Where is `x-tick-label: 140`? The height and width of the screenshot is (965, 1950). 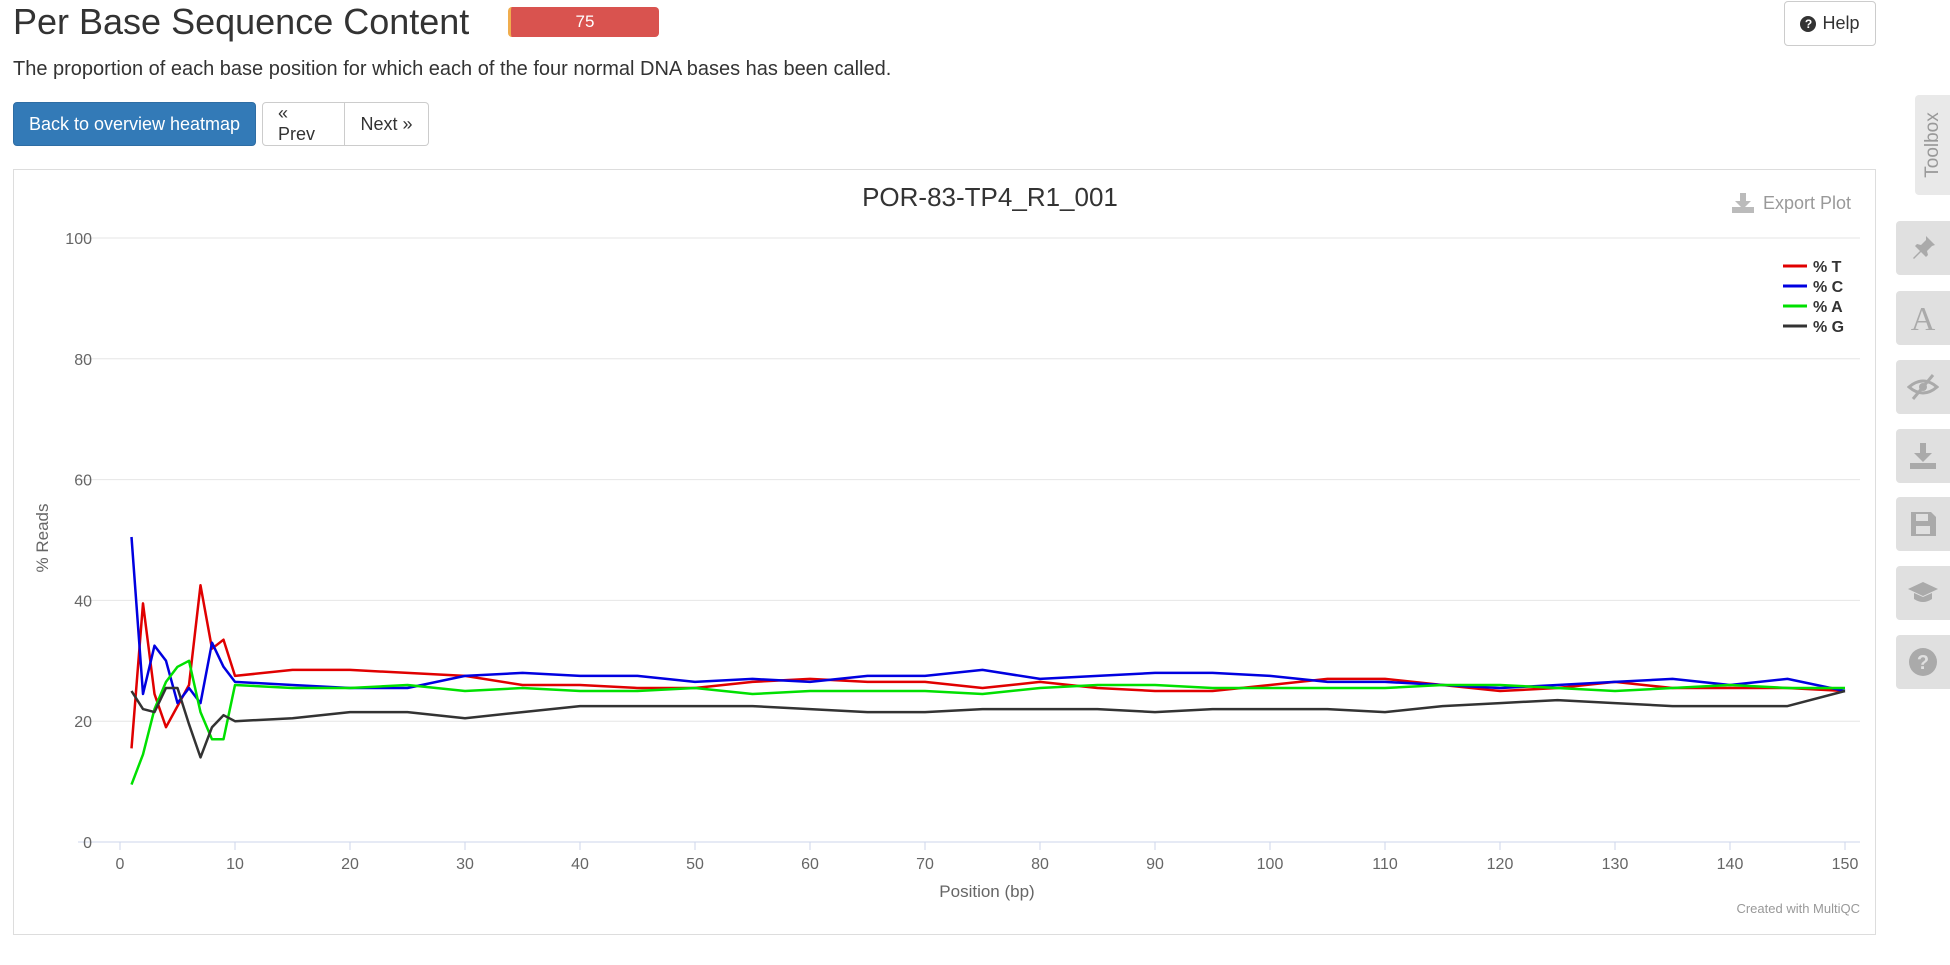 x-tick-label: 140 is located at coordinates (1730, 864).